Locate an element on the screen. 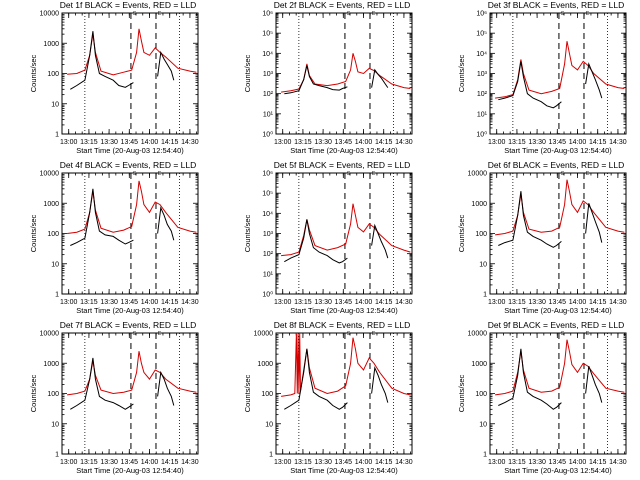  y-tick-label: 100 is located at coordinates (481, 394).